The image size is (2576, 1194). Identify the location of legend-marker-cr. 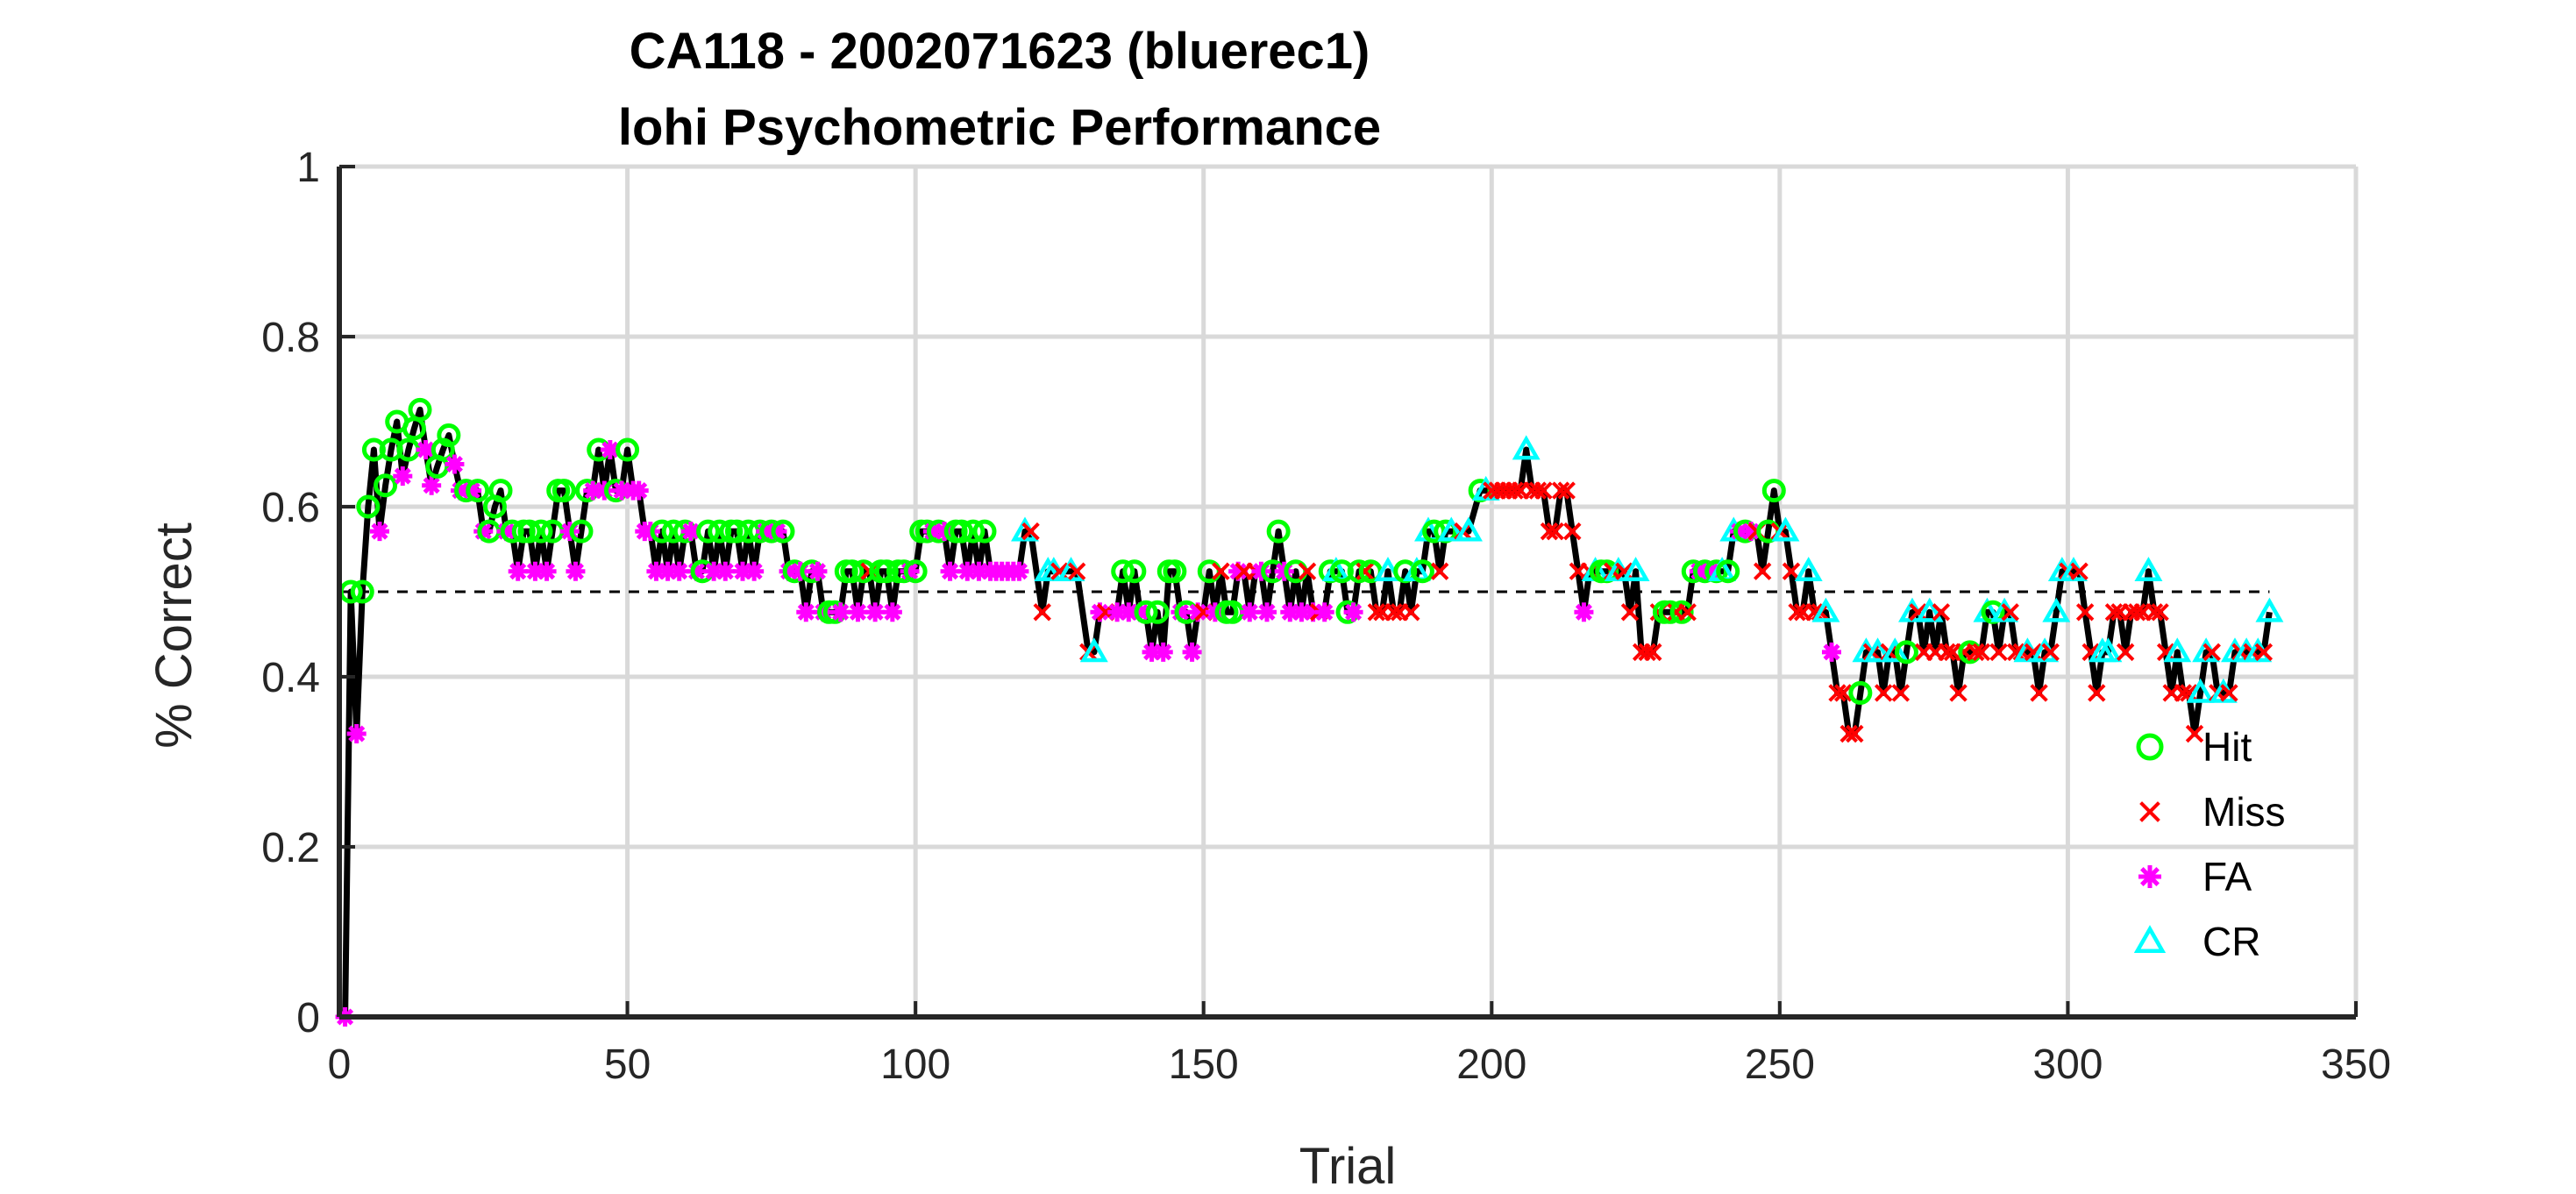
(2150, 939).